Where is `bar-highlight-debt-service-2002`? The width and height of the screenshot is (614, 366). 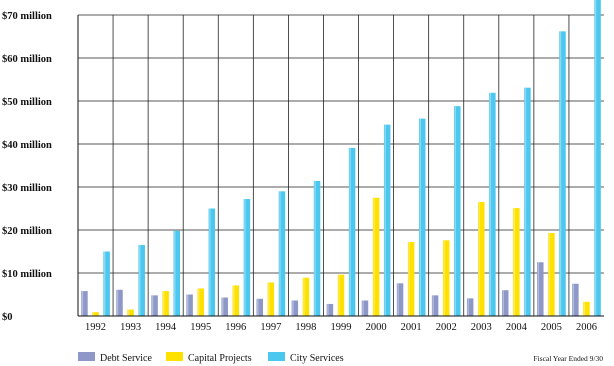 bar-highlight-debt-service-2002 is located at coordinates (433, 305).